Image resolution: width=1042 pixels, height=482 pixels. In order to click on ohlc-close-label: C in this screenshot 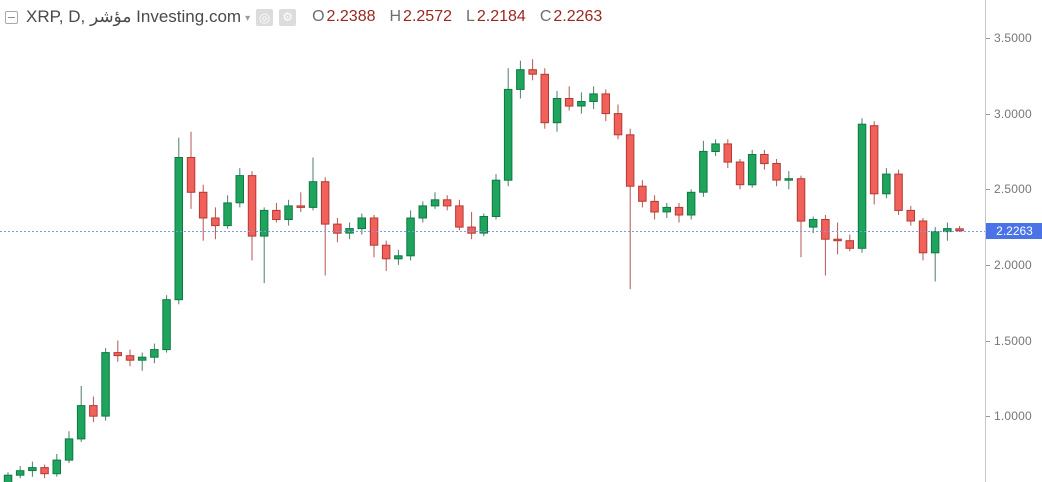, I will do `click(545, 16)`.